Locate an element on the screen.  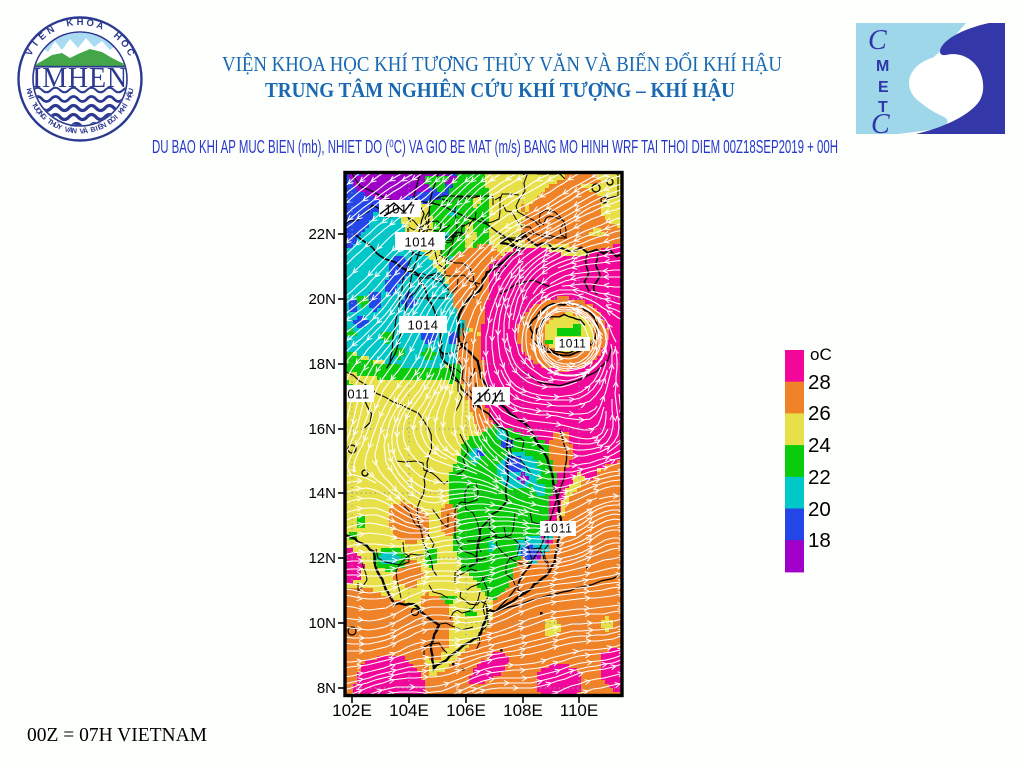
svg-text: 8N is located at coordinates (326, 688).